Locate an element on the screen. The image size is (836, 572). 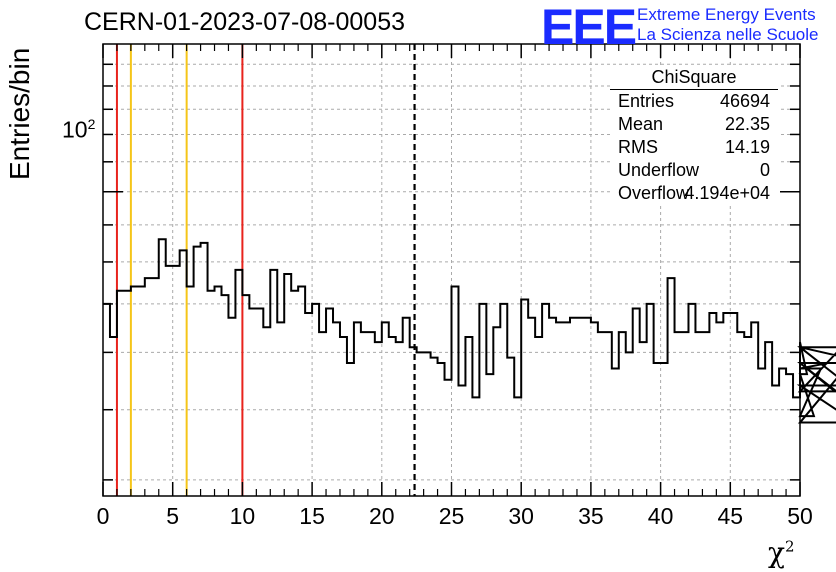
stats-row-rms: RMS 14.19 is located at coordinates (694, 147).